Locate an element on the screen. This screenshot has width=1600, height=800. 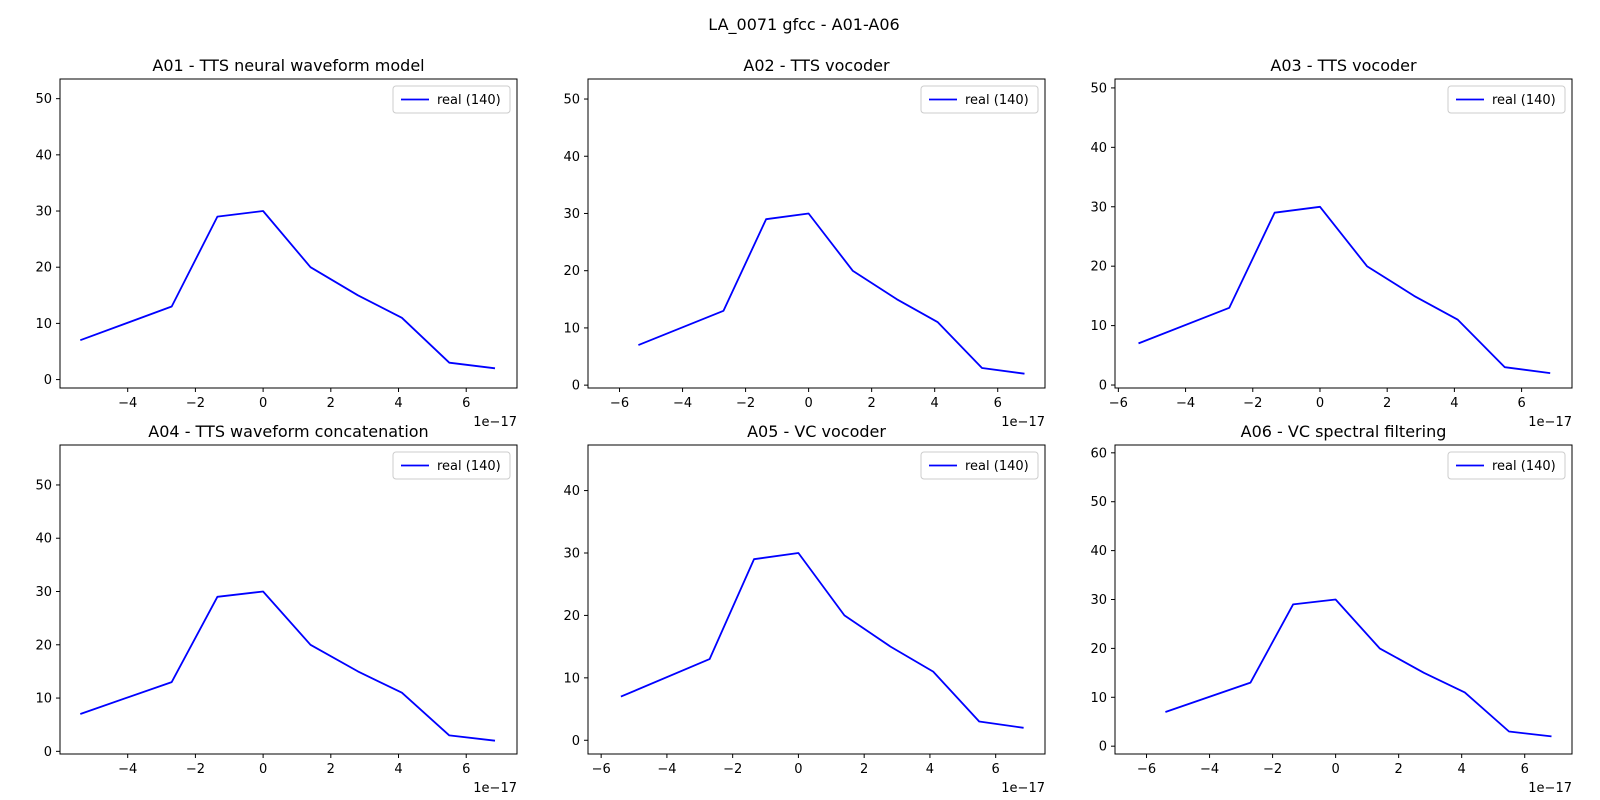
subplot-title: A03 - TTS vocoder is located at coordinates (1343, 65).